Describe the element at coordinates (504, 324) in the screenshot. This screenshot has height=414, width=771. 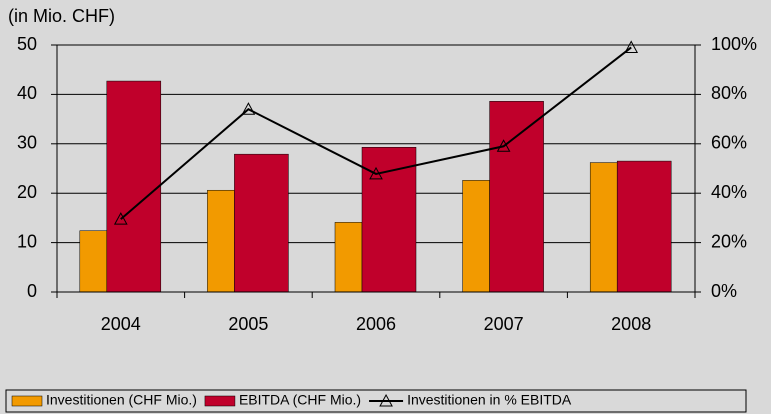
I see `x-tick-label: 2007` at that location.